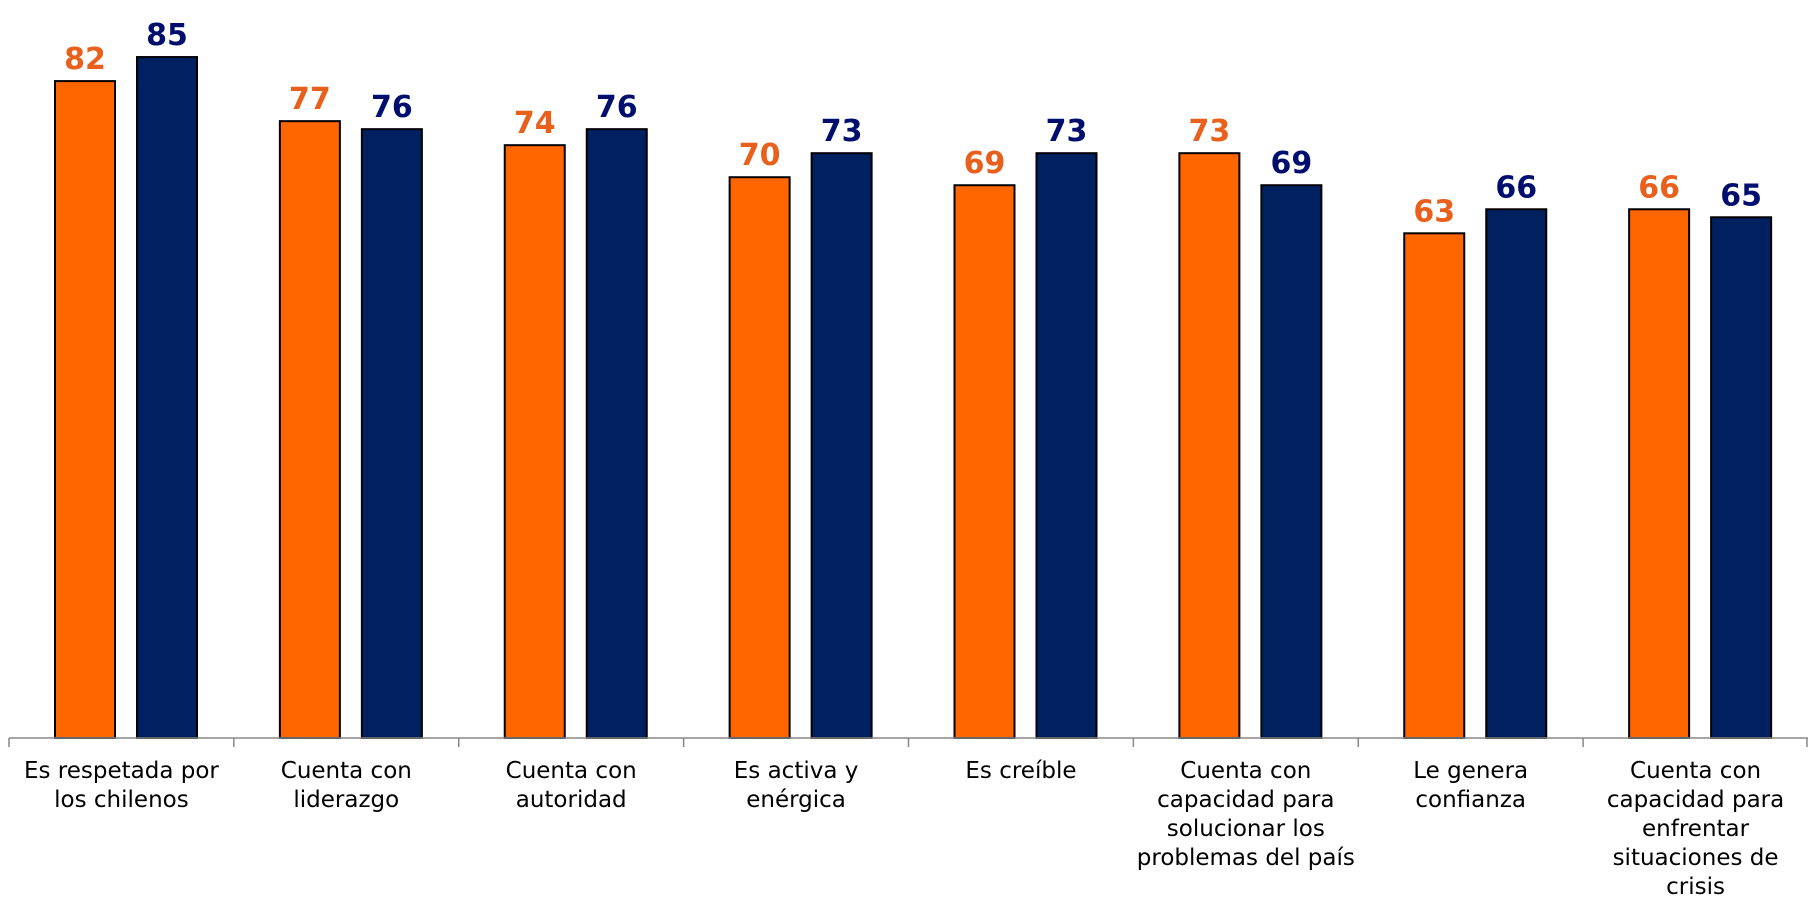 The height and width of the screenshot is (919, 1808). What do you see at coordinates (346, 785) in the screenshot?
I see `x-tick-label: Cuenta con liderazgo` at bounding box center [346, 785].